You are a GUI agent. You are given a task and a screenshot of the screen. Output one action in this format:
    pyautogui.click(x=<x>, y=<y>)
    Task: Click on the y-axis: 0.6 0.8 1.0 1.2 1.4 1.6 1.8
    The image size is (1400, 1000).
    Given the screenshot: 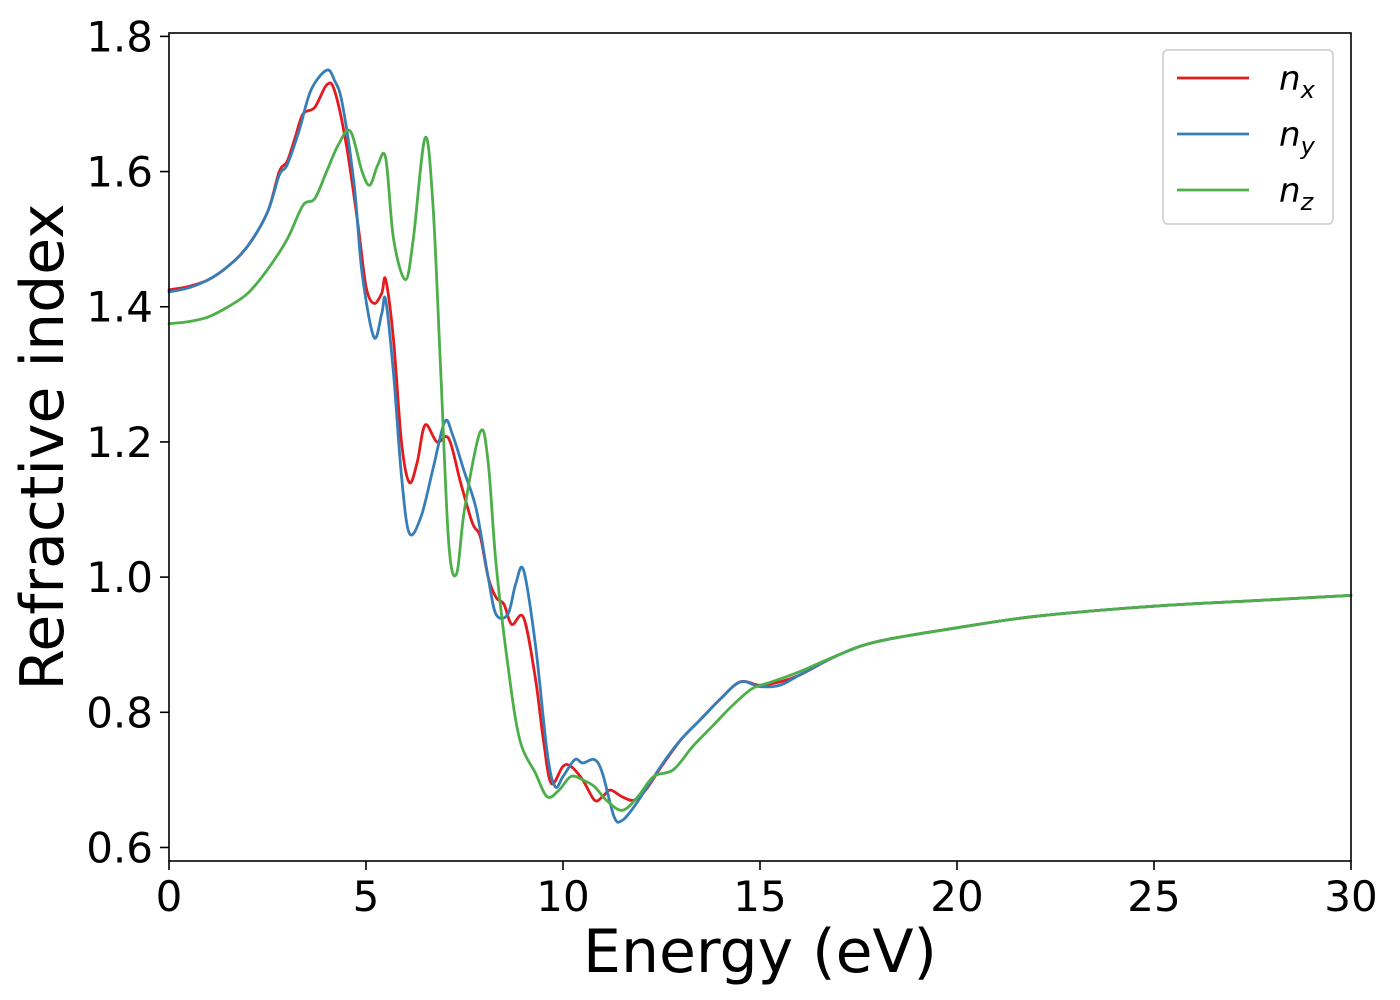 What is the action you would take?
    pyautogui.click(x=127, y=442)
    